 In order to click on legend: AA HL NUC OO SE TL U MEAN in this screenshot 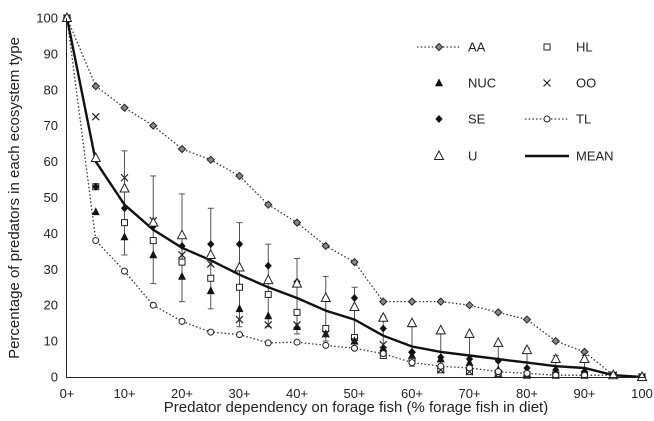, I will do `click(515, 102)`.